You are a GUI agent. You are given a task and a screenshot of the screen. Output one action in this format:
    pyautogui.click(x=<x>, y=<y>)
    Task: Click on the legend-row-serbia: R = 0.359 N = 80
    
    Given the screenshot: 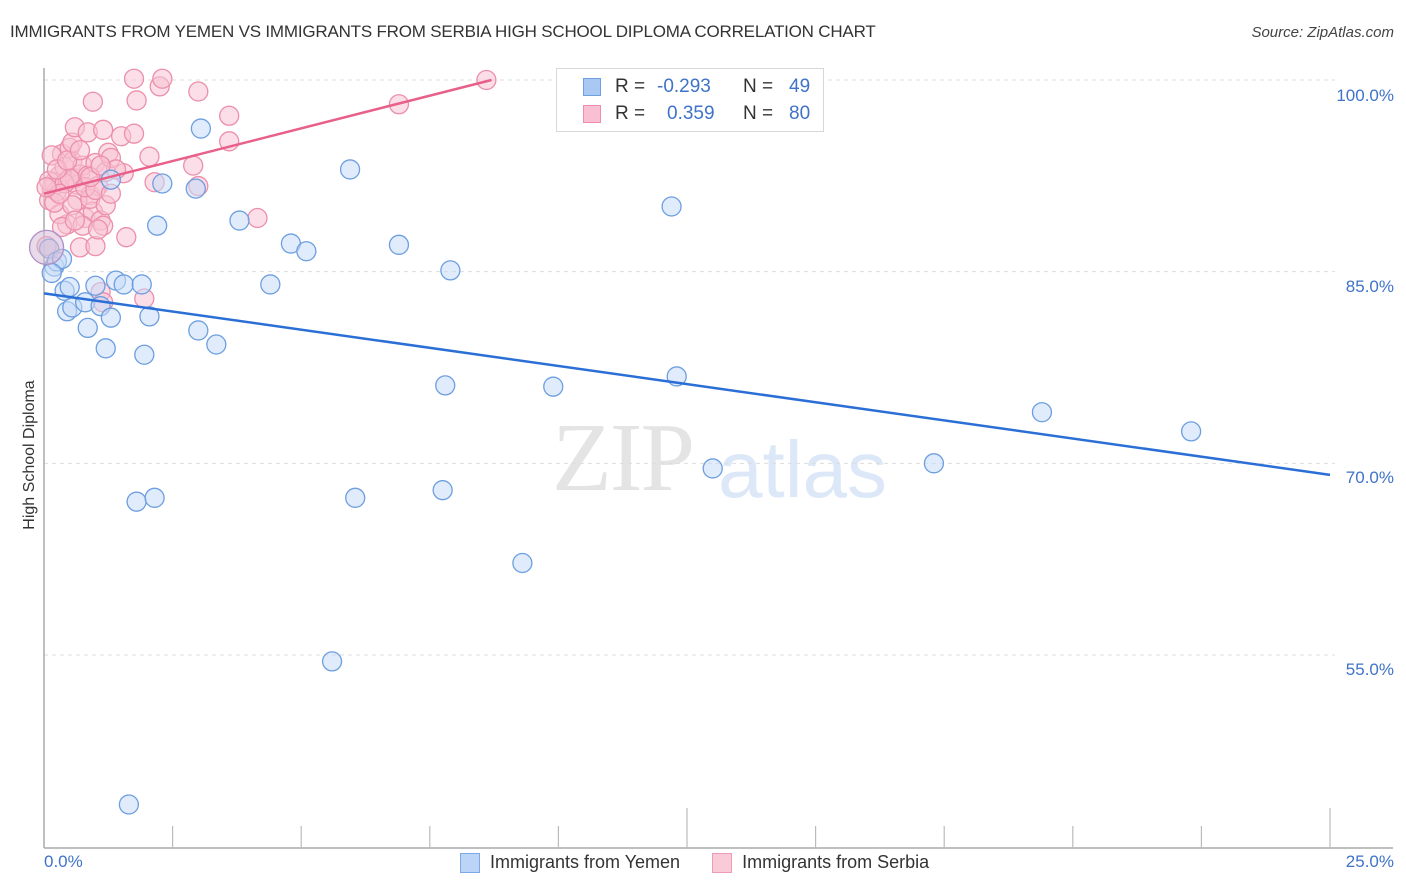 What is the action you would take?
    pyautogui.click(x=696, y=114)
    